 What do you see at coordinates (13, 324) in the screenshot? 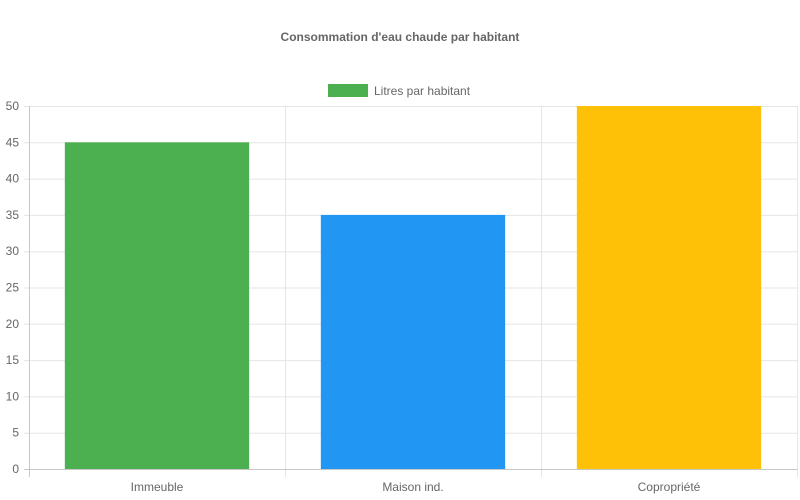
I see `y-tick-label: 20` at bounding box center [13, 324].